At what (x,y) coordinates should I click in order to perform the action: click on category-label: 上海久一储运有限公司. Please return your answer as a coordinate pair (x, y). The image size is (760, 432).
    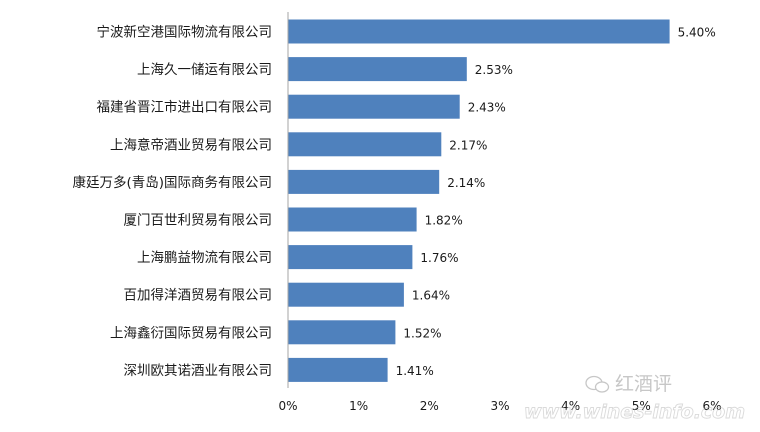
    Looking at the image, I should click on (204, 70).